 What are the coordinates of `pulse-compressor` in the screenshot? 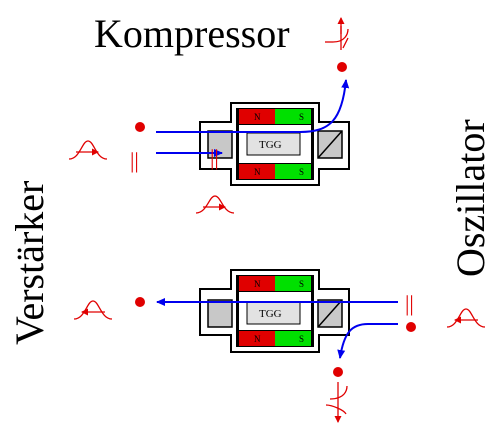 It's located at (337, 33).